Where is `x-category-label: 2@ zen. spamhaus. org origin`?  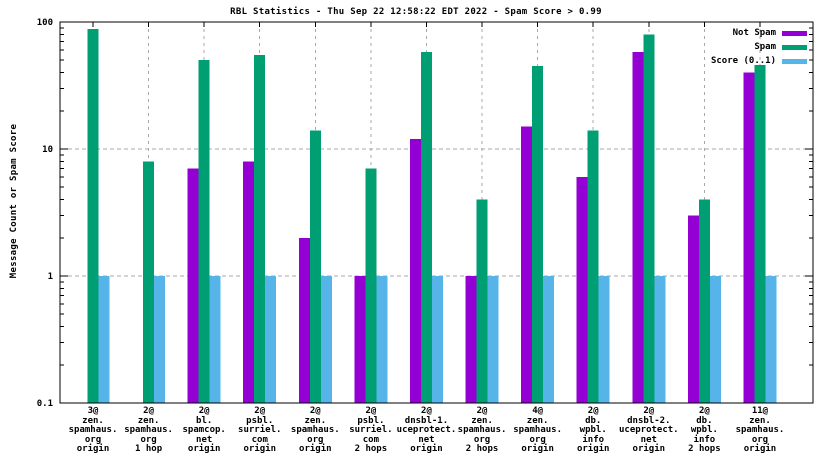 x-category-label: 2@ zen. spamhaus. org origin is located at coordinates (315, 430).